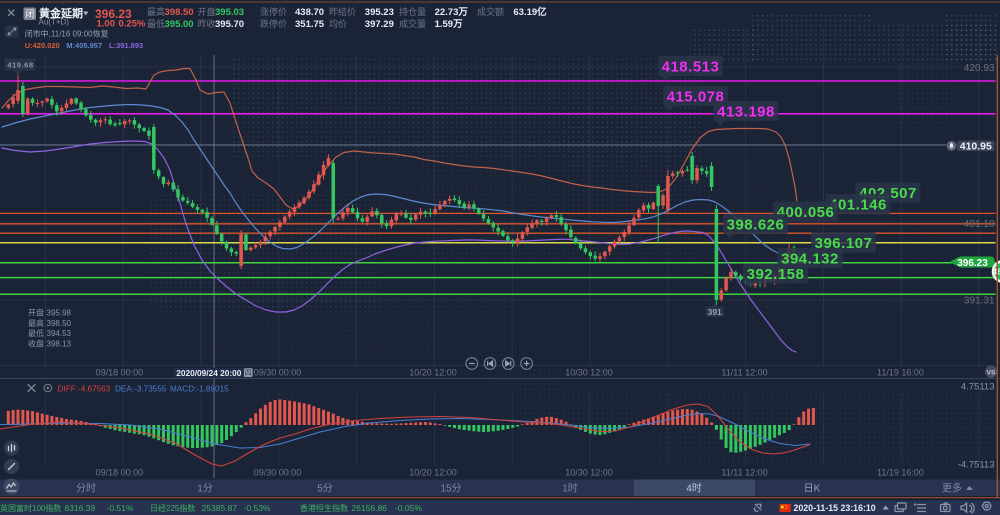 This screenshot has height=515, width=1000. Describe the element at coordinates (858, 205) in the screenshot. I see `svg-text: 401.146` at that location.